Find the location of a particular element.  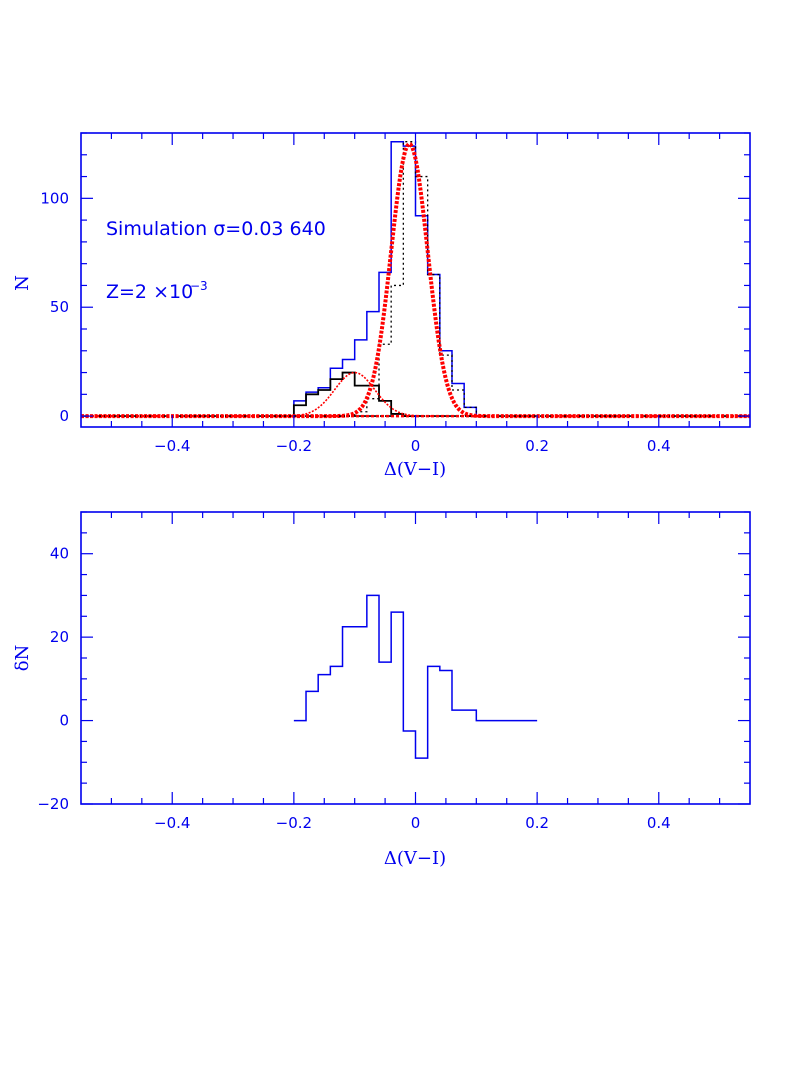

bottom-plot-area is located at coordinates (415, 676).